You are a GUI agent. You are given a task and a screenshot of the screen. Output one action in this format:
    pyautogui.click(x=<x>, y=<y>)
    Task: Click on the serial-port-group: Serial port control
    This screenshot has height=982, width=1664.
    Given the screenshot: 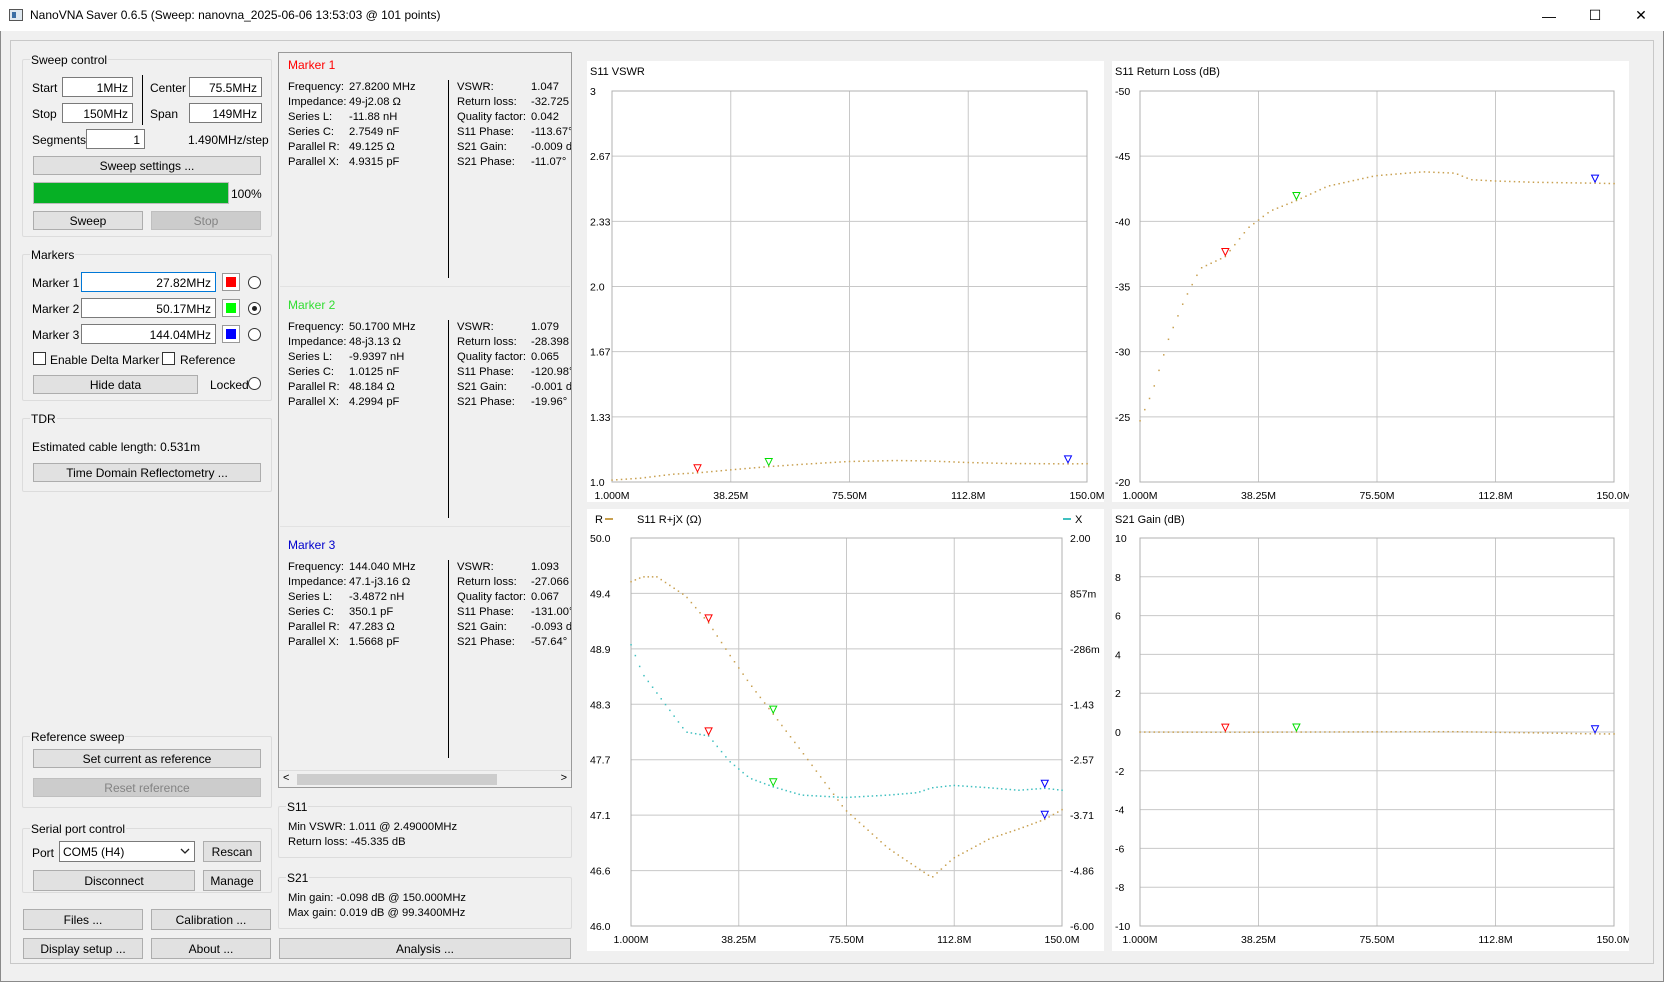 What is the action you would take?
    pyautogui.click(x=147, y=857)
    